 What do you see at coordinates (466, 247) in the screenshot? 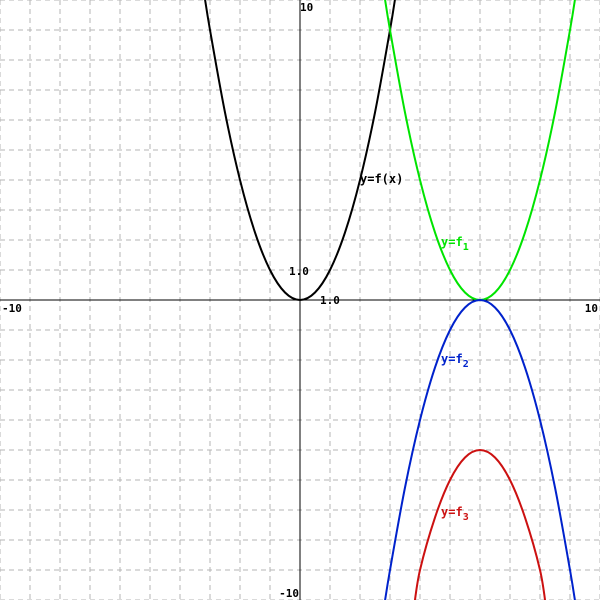
I see `curve-label-f1-sub: 1` at bounding box center [466, 247].